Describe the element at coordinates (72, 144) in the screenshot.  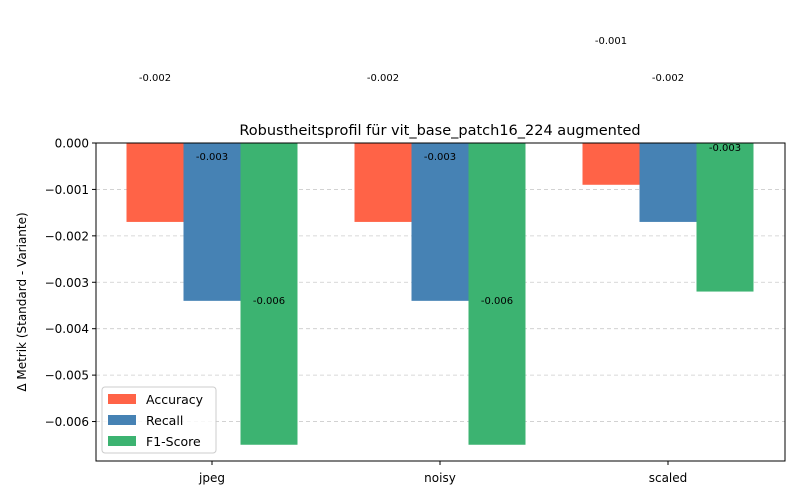
I see `y-tick-label: 0.000` at that location.